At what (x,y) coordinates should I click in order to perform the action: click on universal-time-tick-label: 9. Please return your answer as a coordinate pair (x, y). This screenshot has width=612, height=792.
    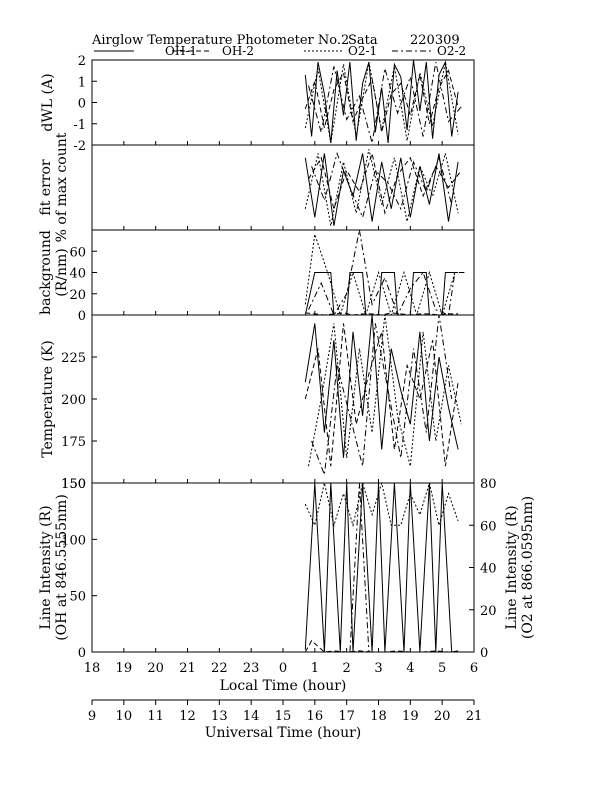
    Looking at the image, I should click on (92, 716).